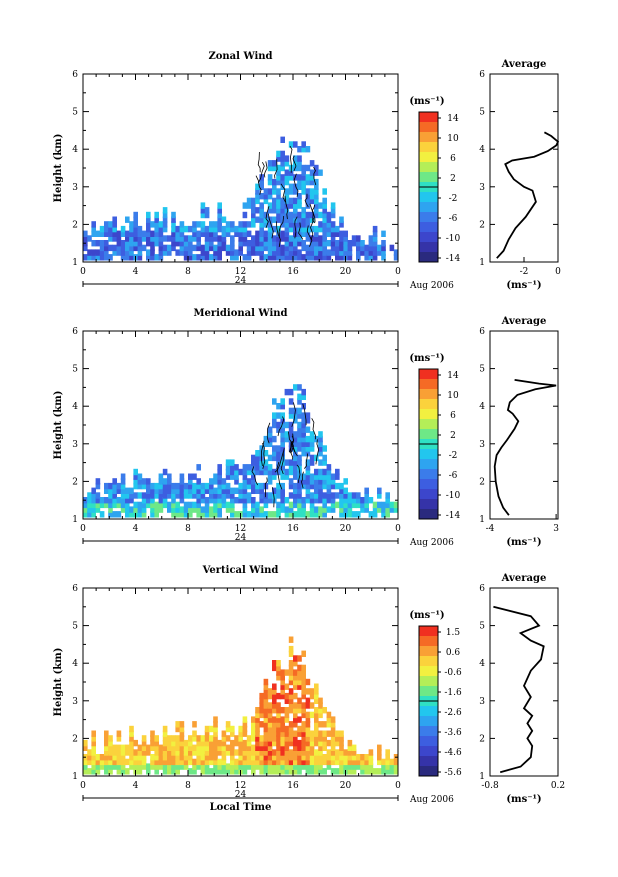 The width and height of the screenshot is (618, 877). Describe the element at coordinates (75, 407) in the screenshot. I see `y-tick-label: 4` at that location.